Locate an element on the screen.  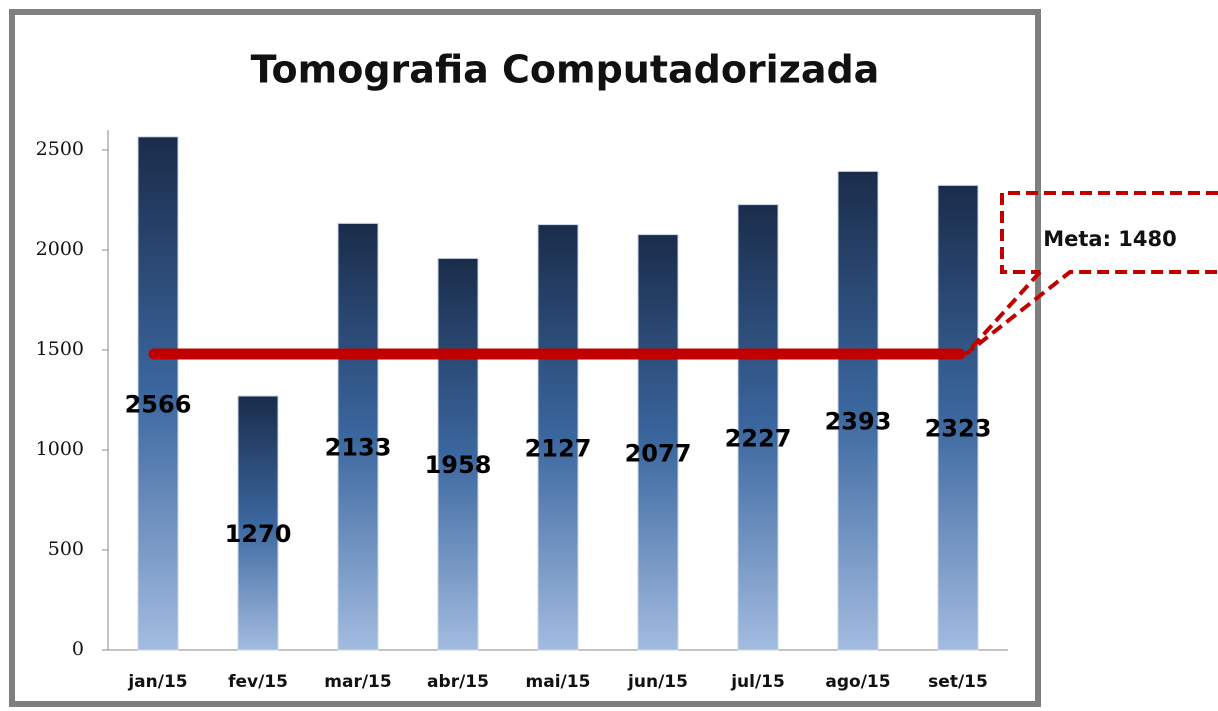
value-label: 2133 is located at coordinates (358, 448).